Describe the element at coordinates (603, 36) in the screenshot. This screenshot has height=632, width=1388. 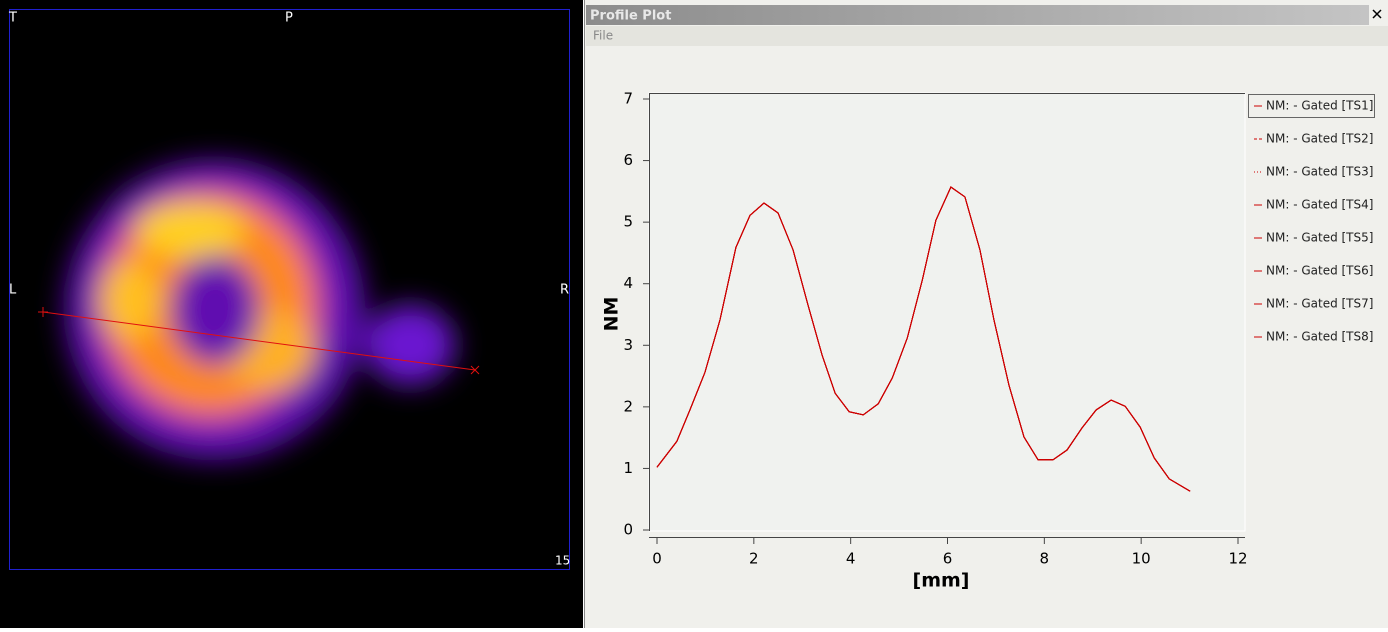
I see `menu-item: File` at that location.